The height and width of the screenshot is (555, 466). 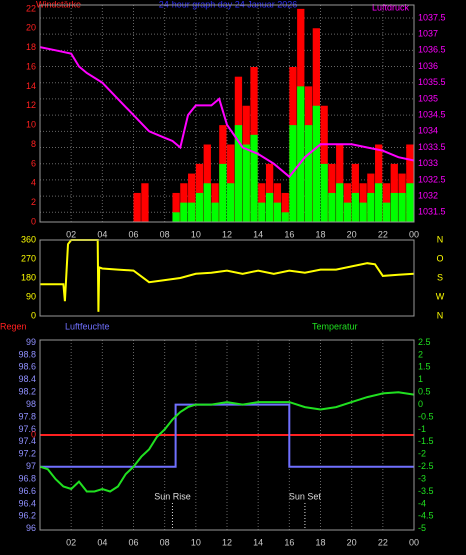 I want to click on y2-tick-label: 1032.5, so click(x=432, y=179).